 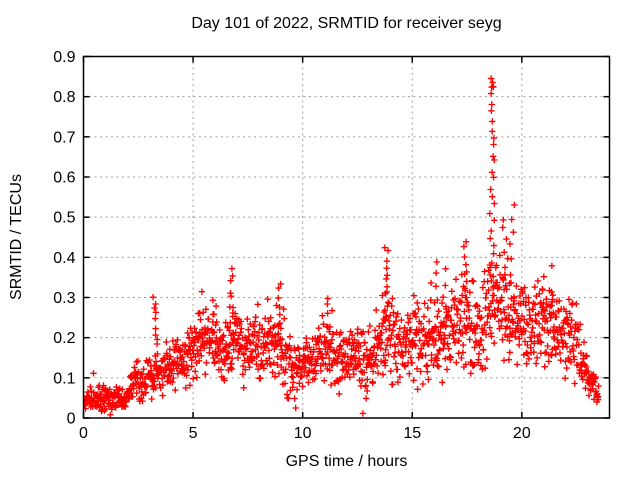 What do you see at coordinates (64, 218) in the screenshot?
I see `y-tick-label: 0.5` at bounding box center [64, 218].